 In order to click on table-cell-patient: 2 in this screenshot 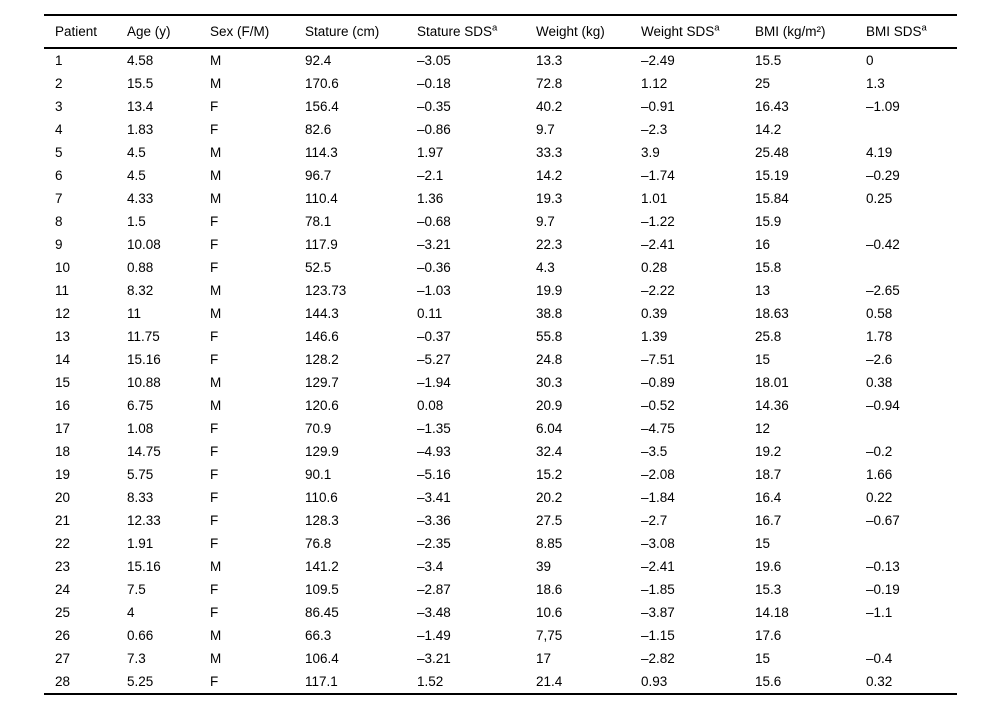, I will do `click(59, 83)`.